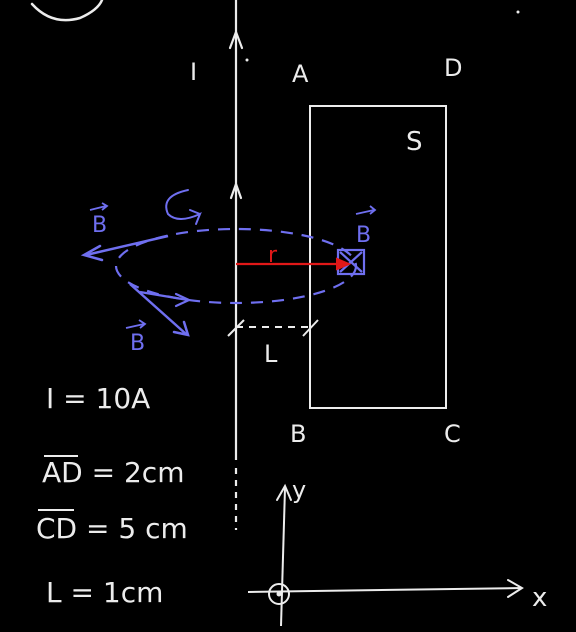 The image size is (576, 632). I want to click on label-current: I, so click(193, 72).